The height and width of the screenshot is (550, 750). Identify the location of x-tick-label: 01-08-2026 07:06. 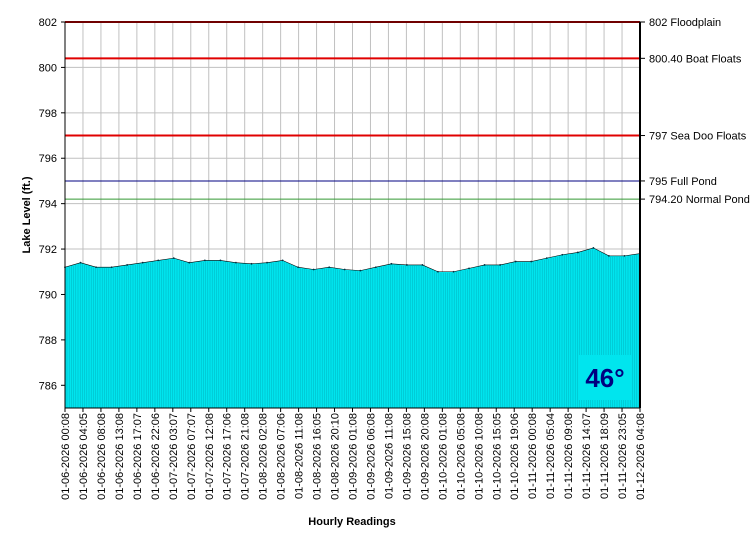
(282, 456).